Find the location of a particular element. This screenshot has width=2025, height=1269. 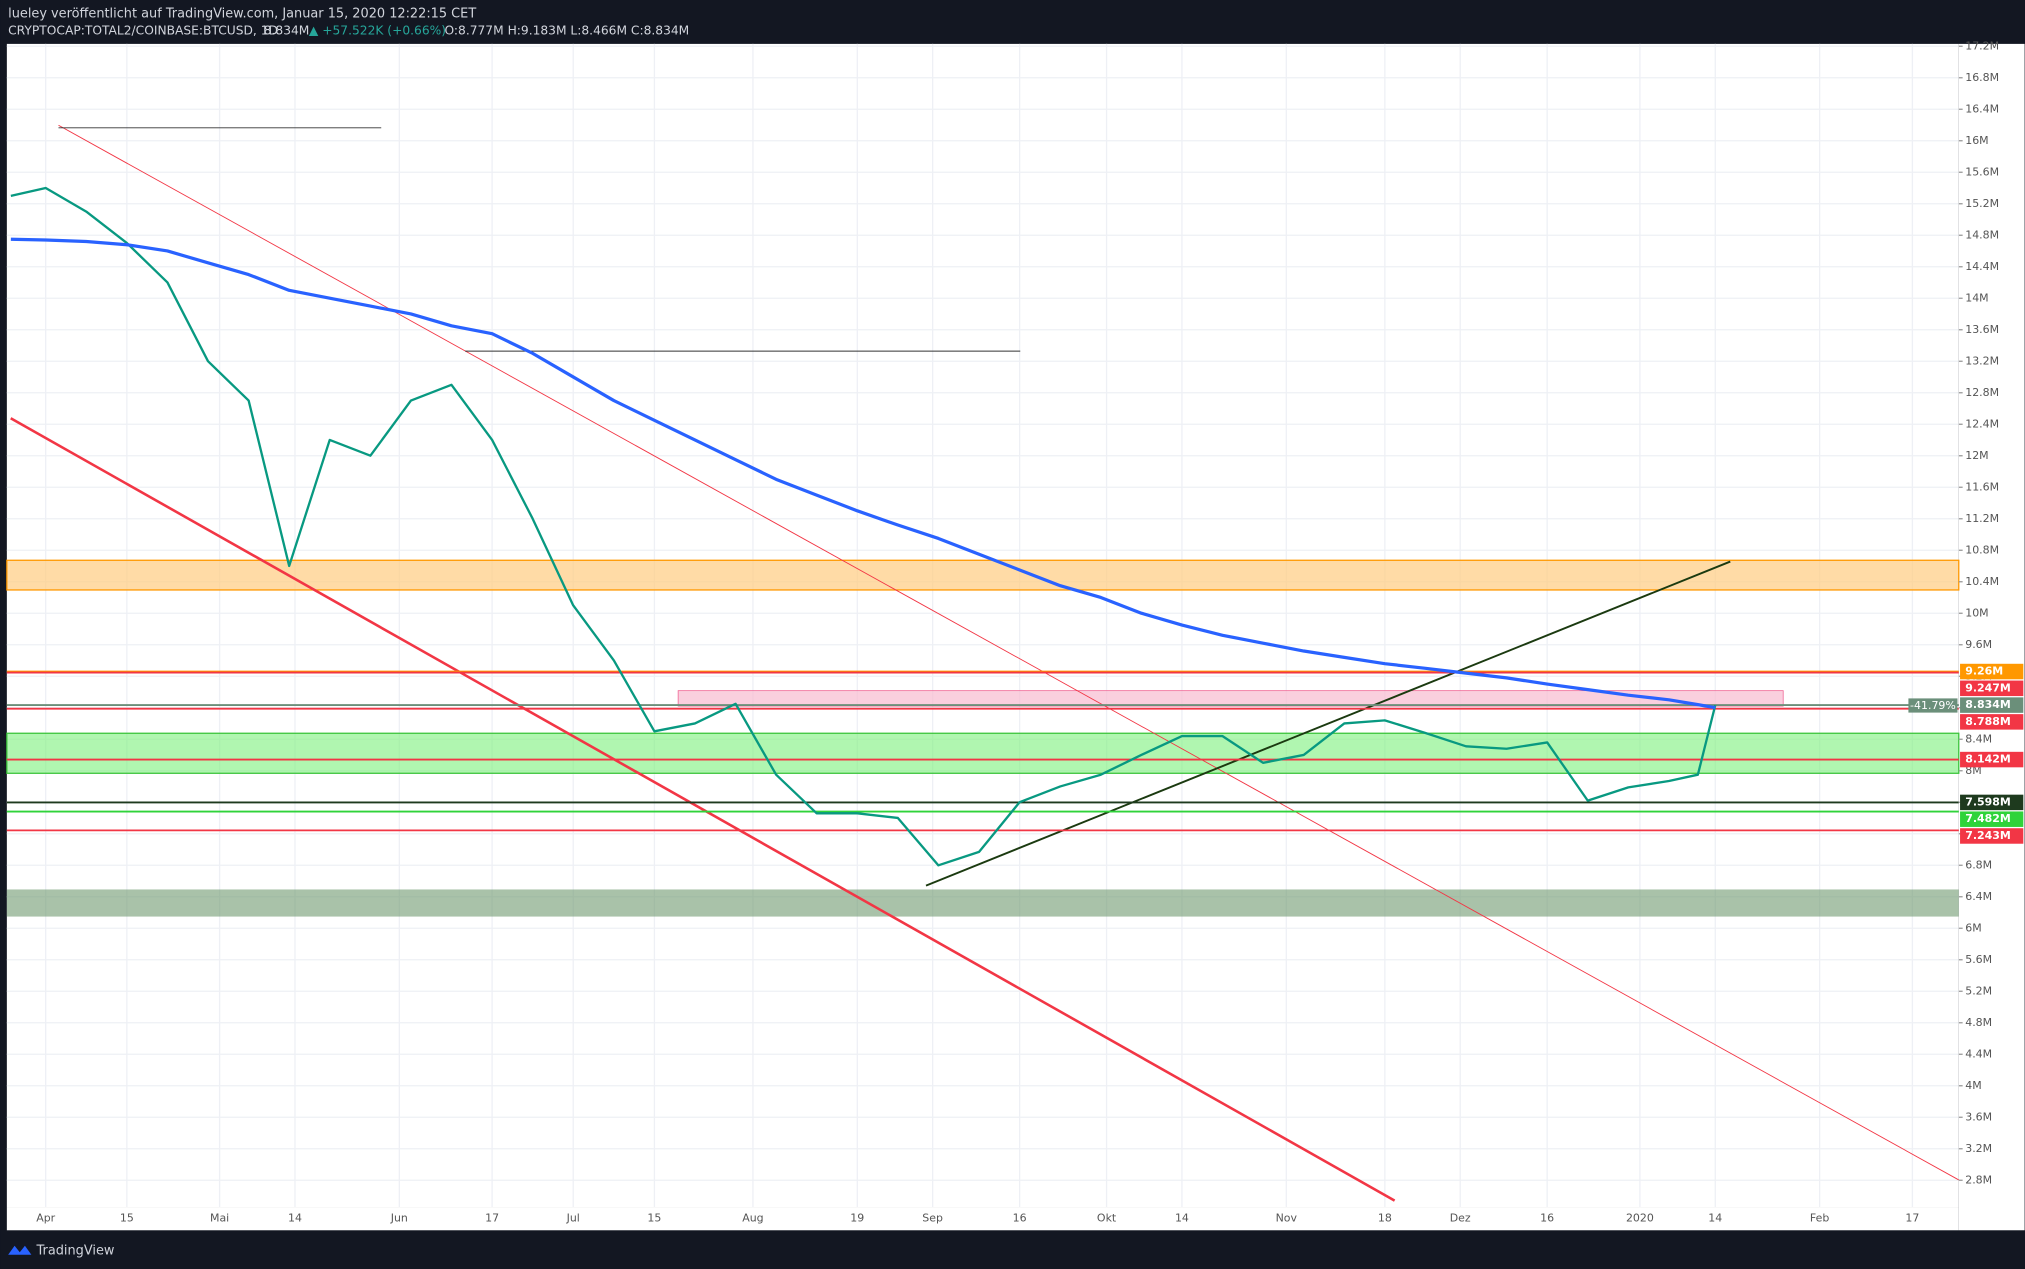

y-tick-label: 13.6M is located at coordinates (1982, 329).